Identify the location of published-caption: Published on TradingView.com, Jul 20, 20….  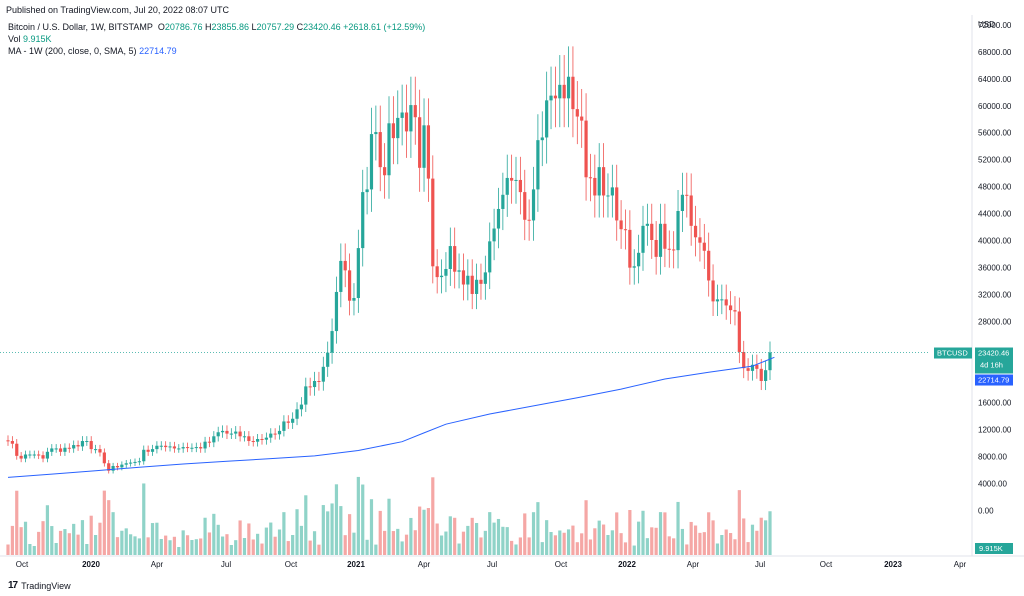
(117, 10).